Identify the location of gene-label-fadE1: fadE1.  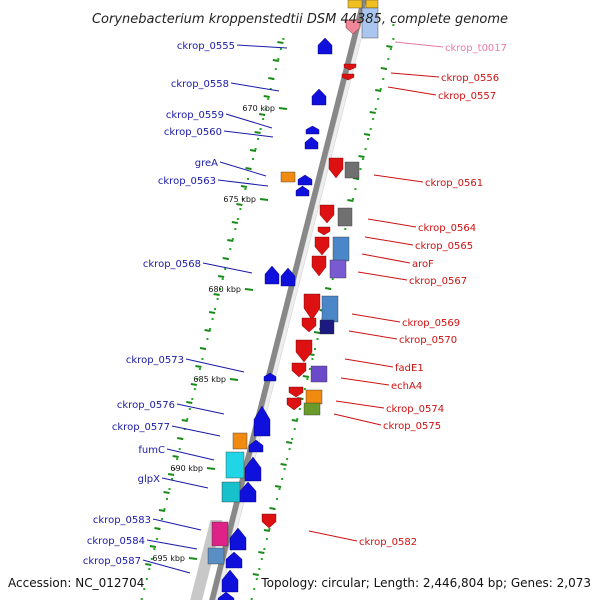
(409, 368).